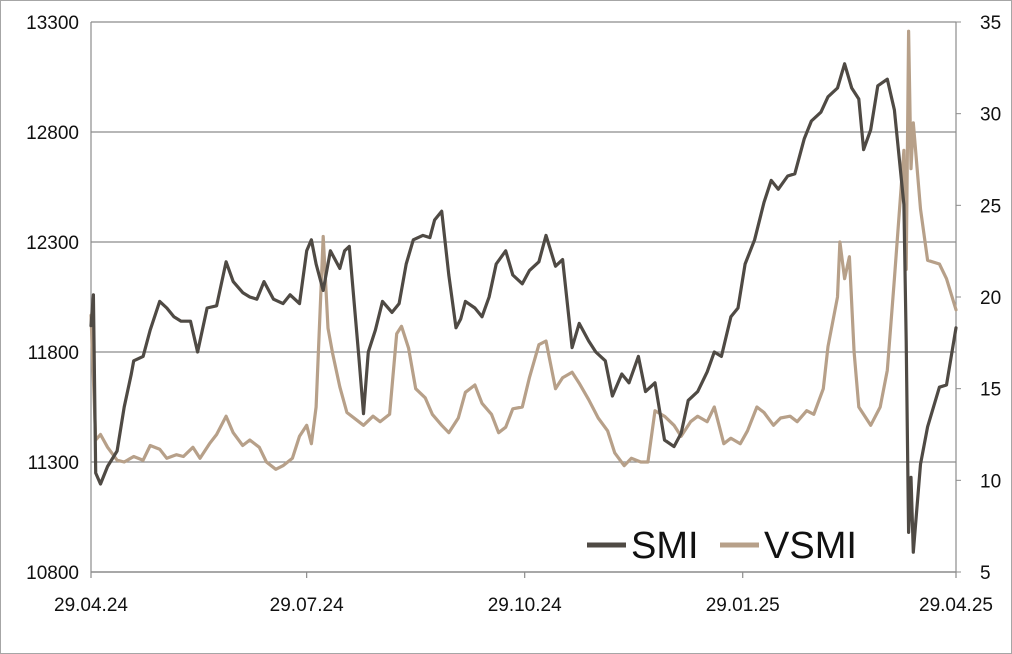 This screenshot has height=654, width=1012. Describe the element at coordinates (52, 133) in the screenshot. I see `y-left-tick-label: 12800` at that location.